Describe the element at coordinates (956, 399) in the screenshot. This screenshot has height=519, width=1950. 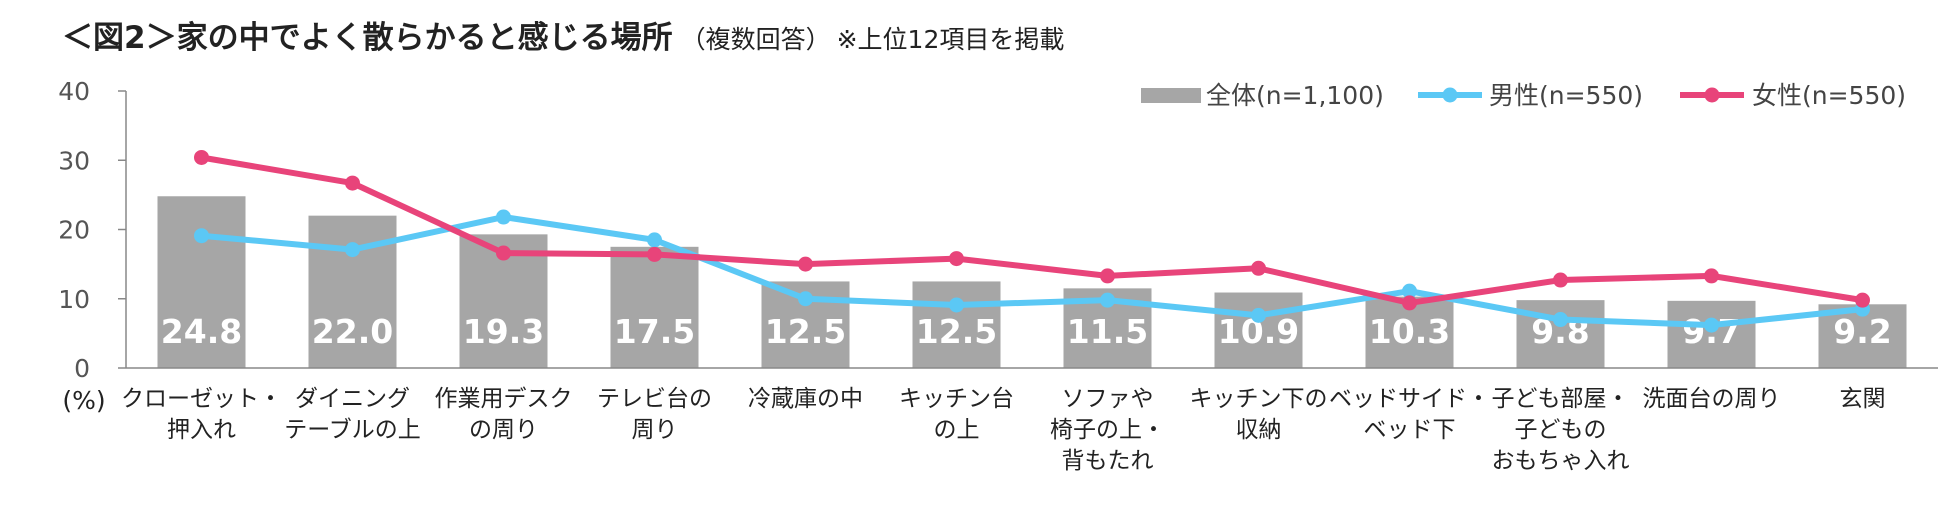
I see `x-category-label: キッチン台` at that location.